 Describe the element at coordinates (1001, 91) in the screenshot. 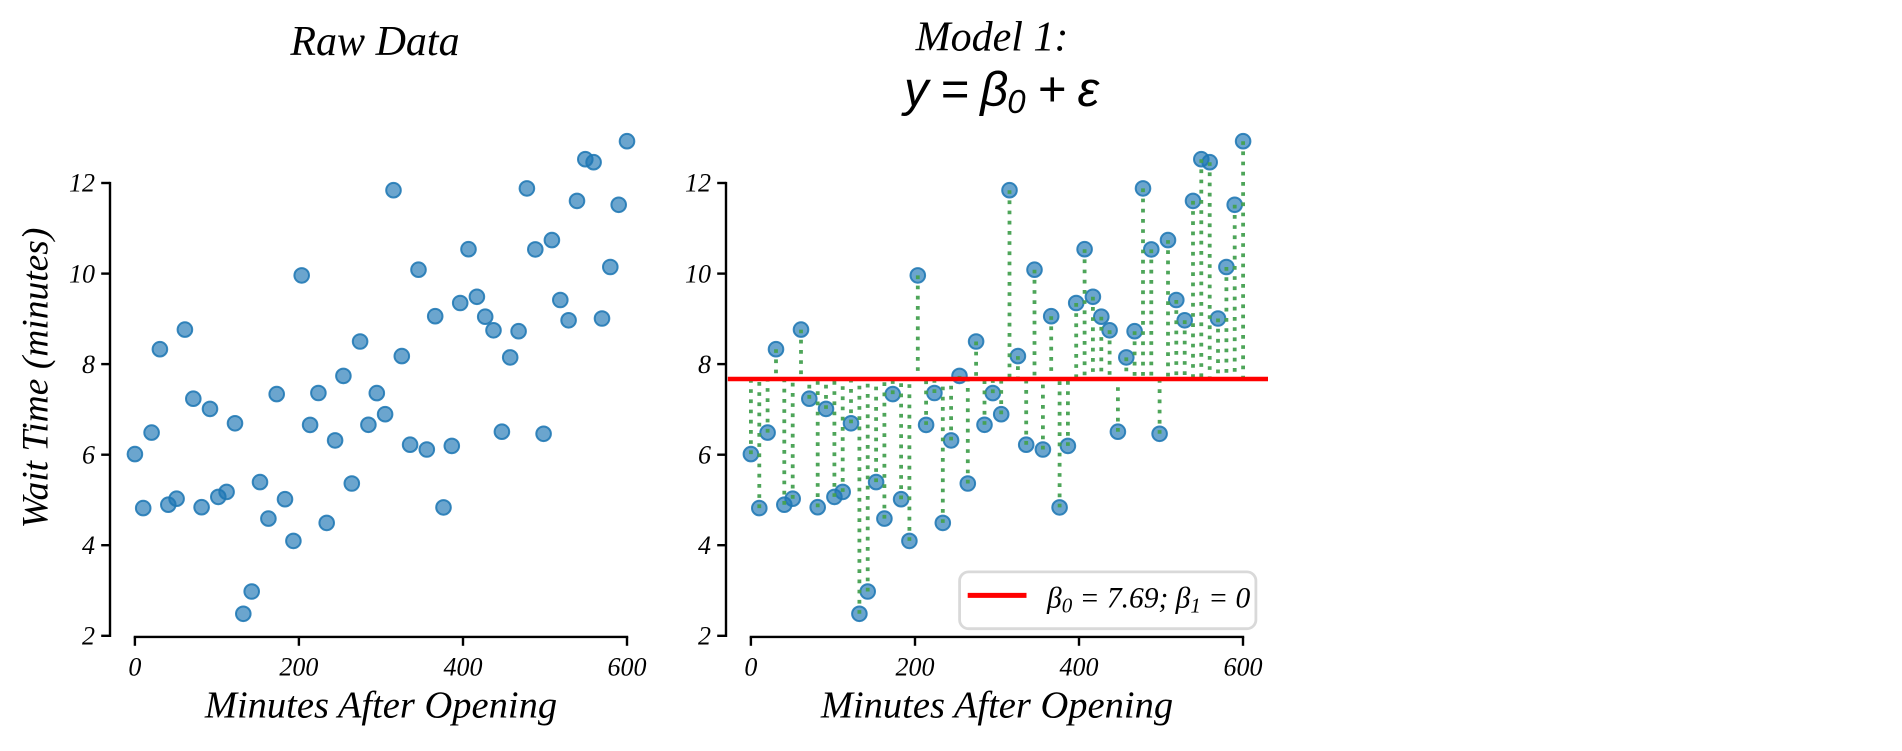

I see `svg-text: y = β0 + ε` at that location.